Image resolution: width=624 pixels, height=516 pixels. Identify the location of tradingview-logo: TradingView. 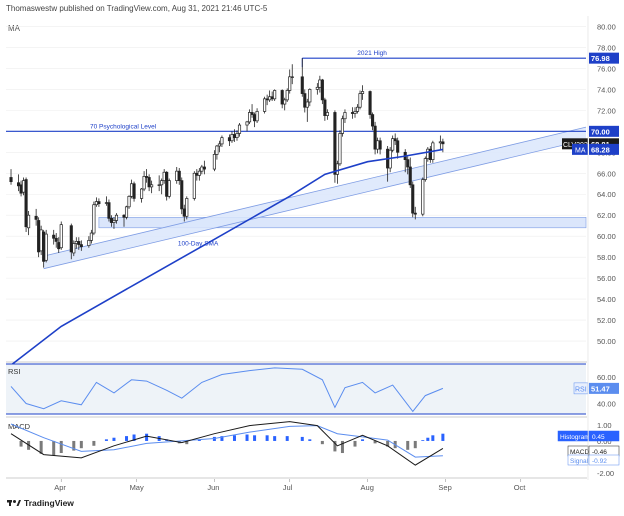
(40, 503).